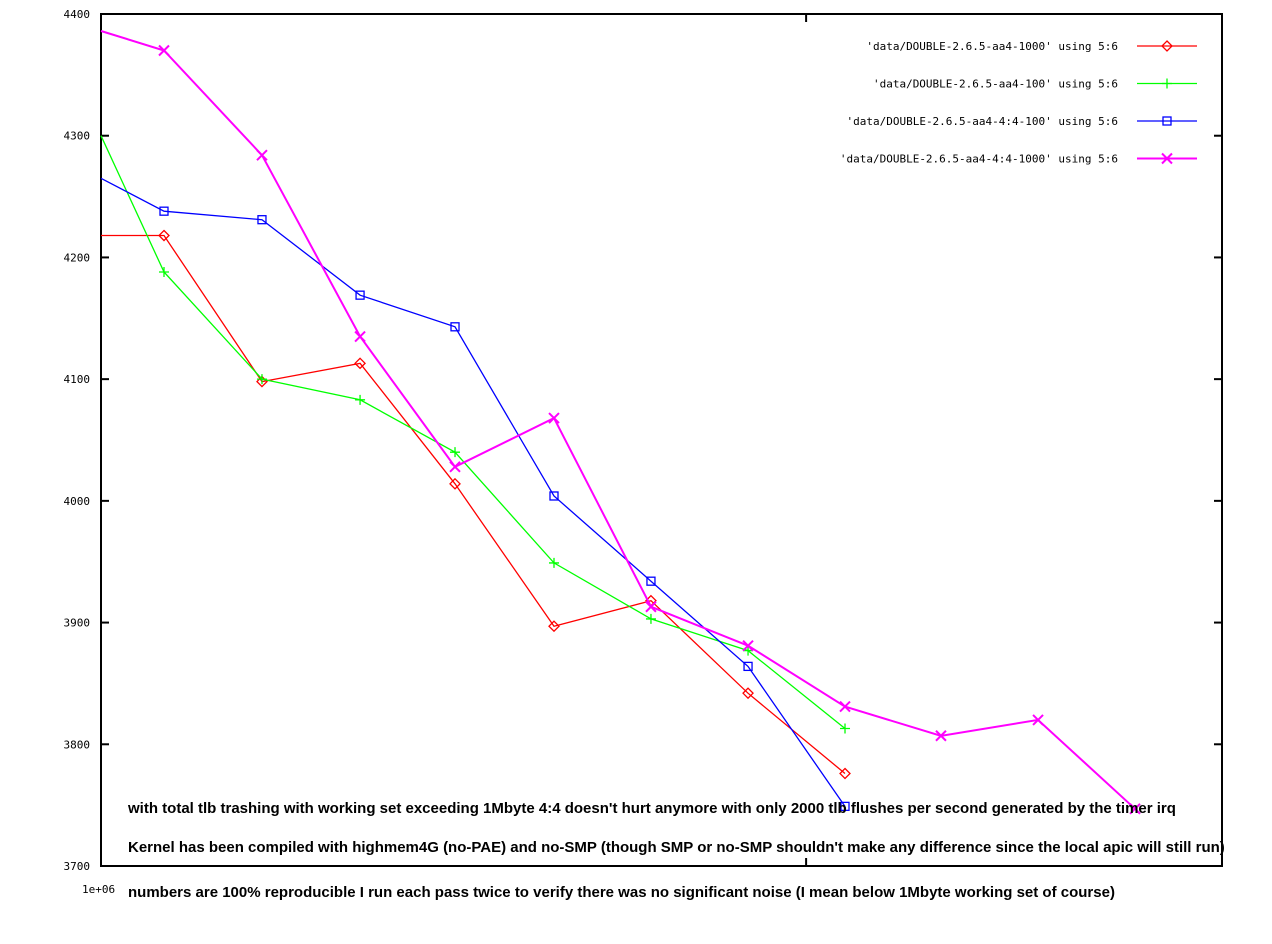  I want to click on x-tick-label: 1e+06, so click(99, 889).